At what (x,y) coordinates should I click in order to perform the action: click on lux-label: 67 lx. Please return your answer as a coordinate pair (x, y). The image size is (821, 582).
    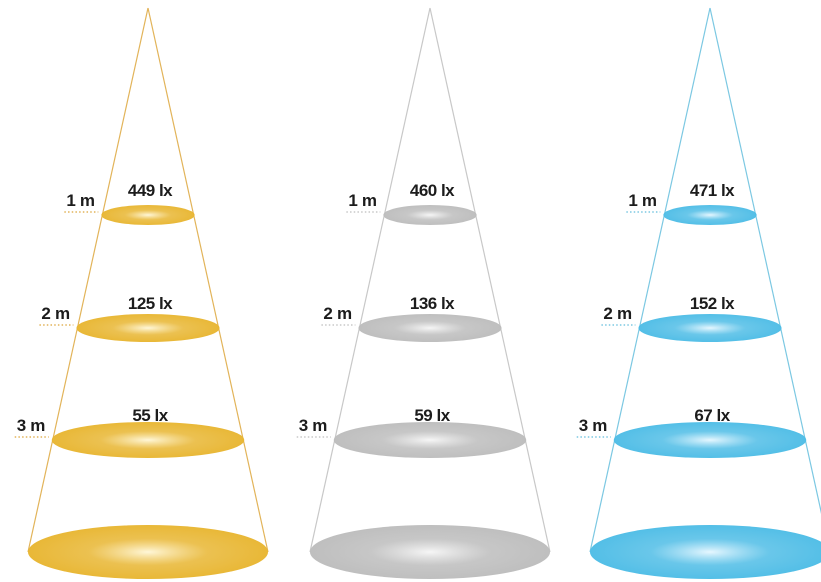
    Looking at the image, I should click on (712, 415).